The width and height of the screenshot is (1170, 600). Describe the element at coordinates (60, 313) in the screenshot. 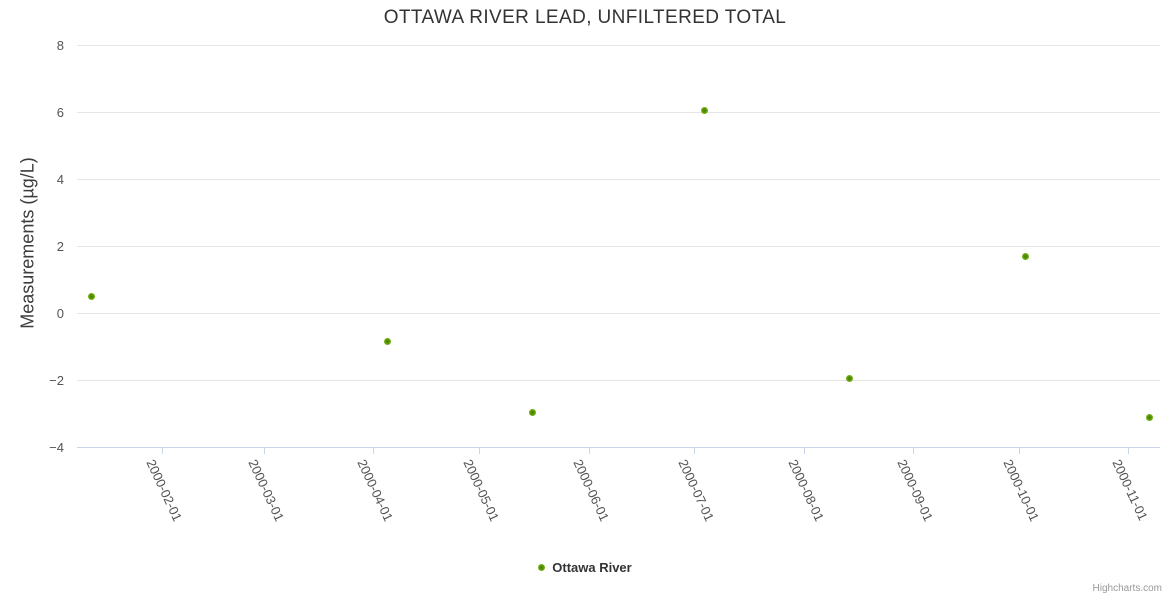

I see `y-axis-tick-label: 0` at that location.